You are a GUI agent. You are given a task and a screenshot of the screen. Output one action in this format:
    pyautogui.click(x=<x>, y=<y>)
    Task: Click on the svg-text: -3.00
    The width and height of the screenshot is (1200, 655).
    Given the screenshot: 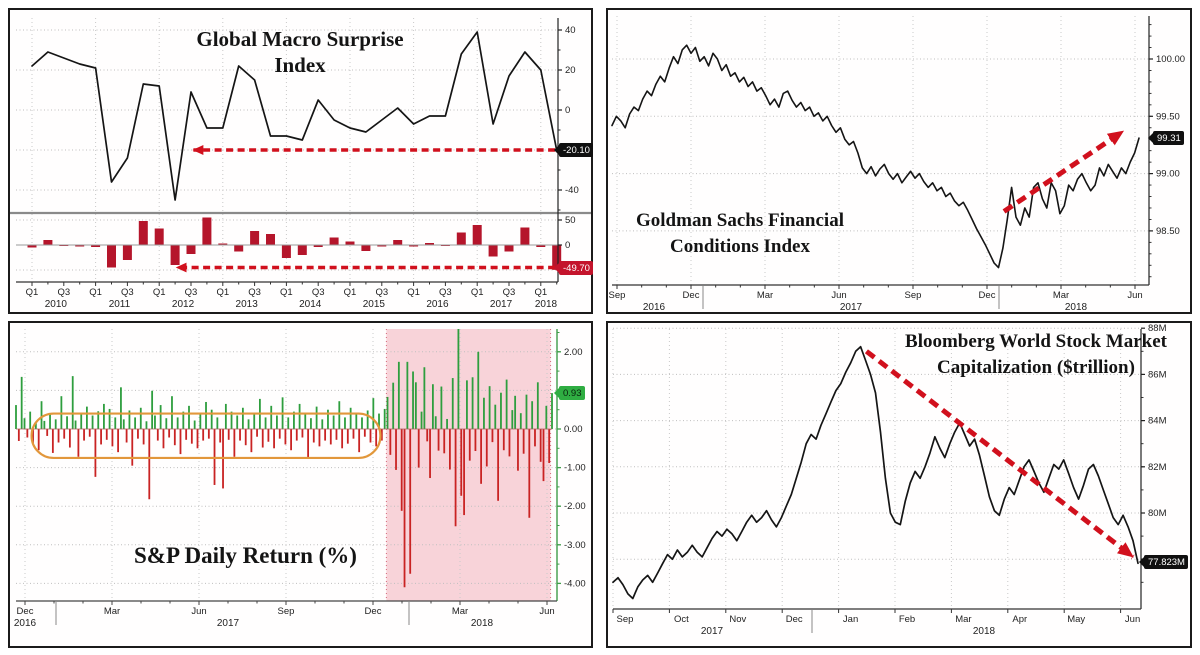 What is the action you would take?
    pyautogui.click(x=575, y=545)
    